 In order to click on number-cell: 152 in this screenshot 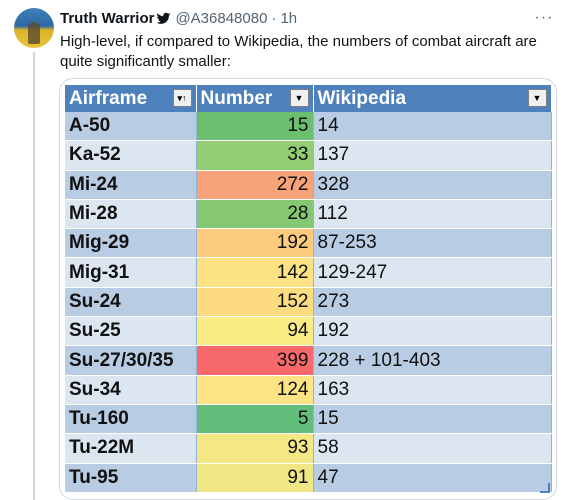, I will do `click(255, 302)`.